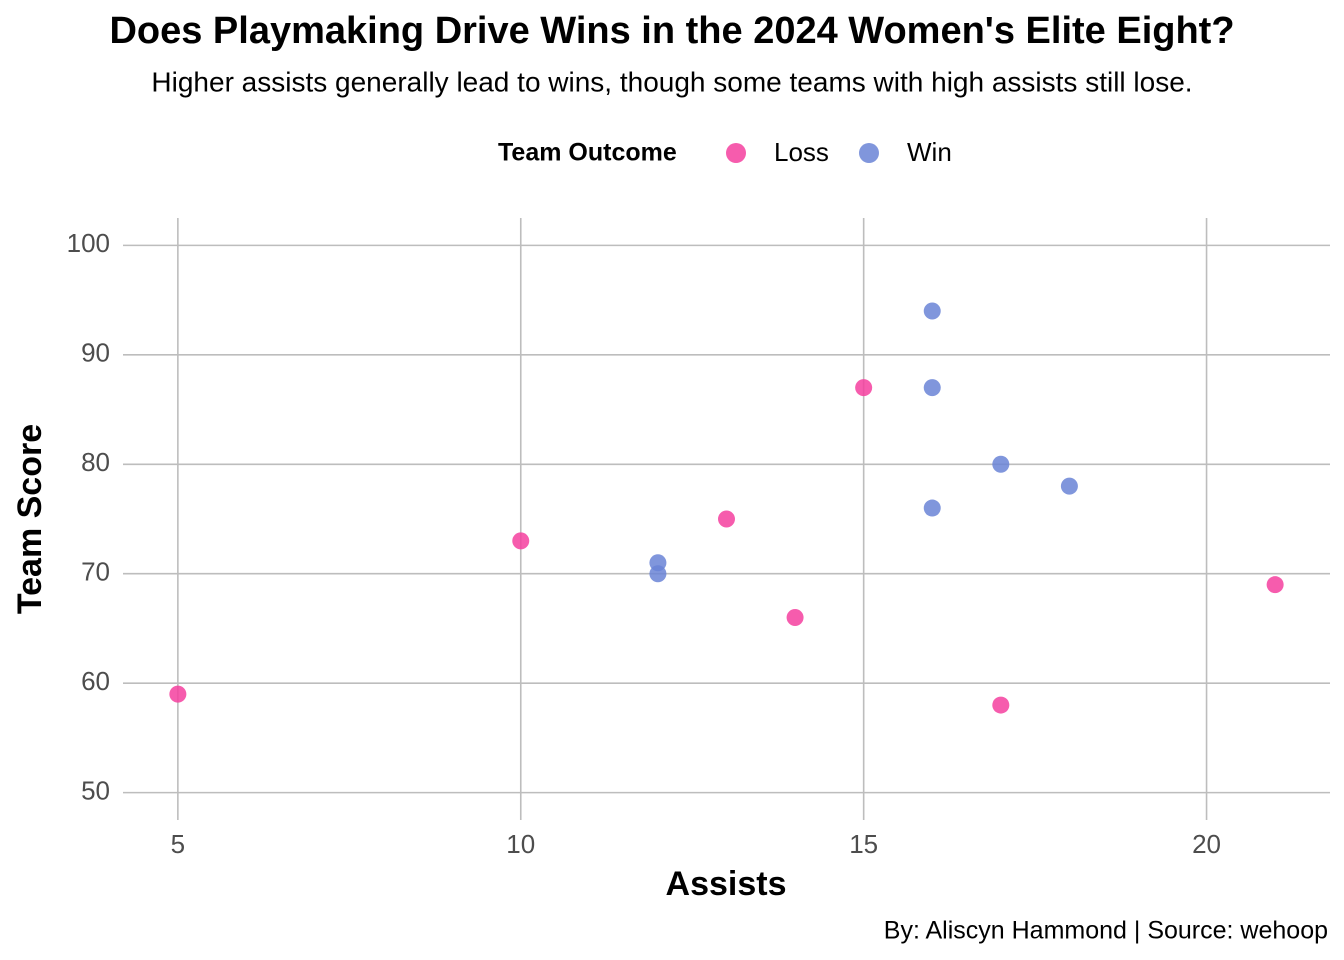 The height and width of the screenshot is (960, 1344). Describe the element at coordinates (801, 152) in the screenshot. I see `legend-label: Loss` at that location.